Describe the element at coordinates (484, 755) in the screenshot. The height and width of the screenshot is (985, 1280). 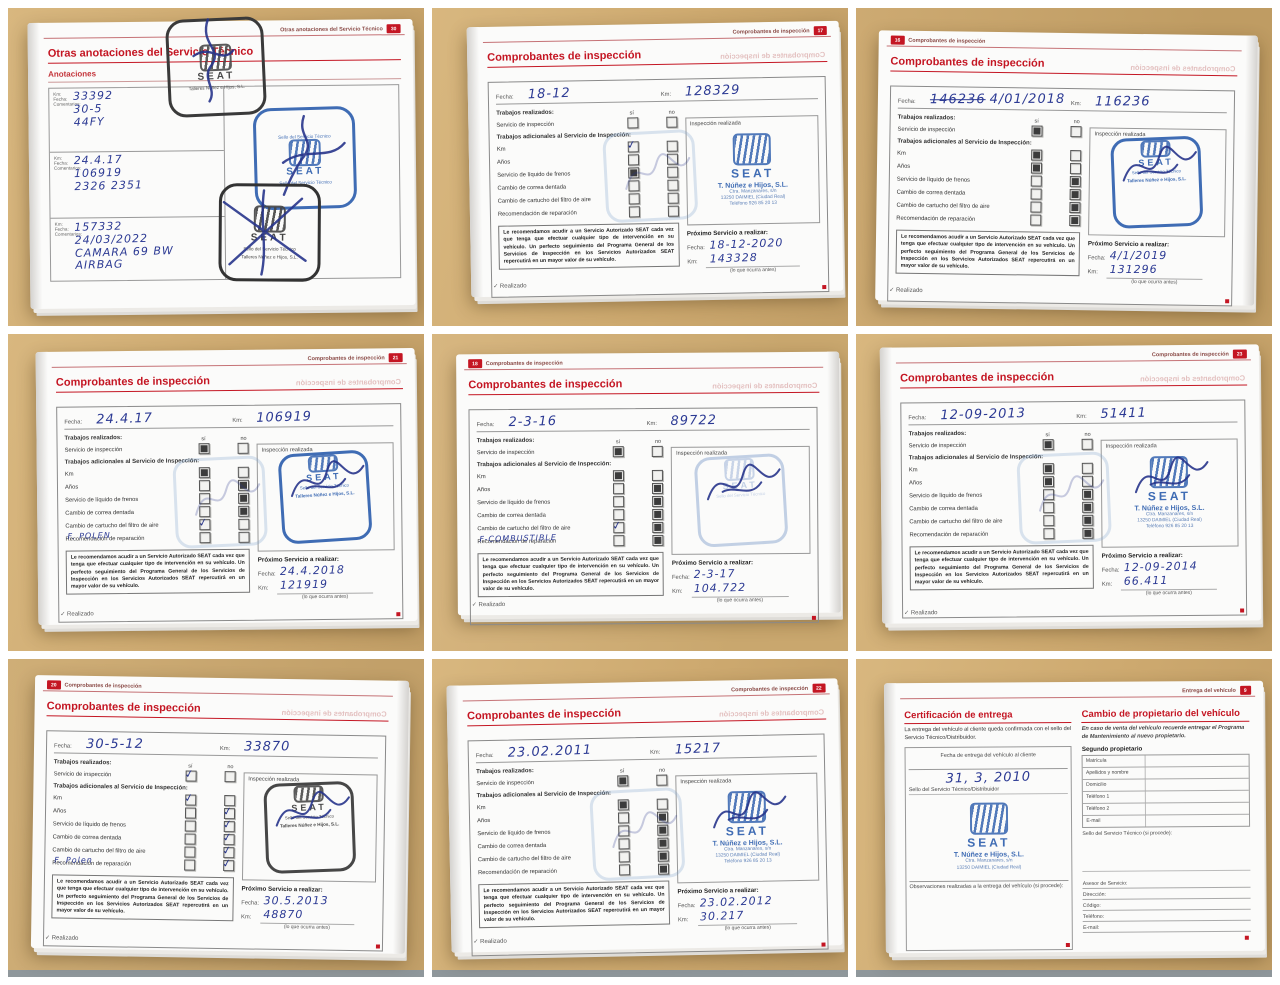
I see `fecha-label: Fecha:` at that location.